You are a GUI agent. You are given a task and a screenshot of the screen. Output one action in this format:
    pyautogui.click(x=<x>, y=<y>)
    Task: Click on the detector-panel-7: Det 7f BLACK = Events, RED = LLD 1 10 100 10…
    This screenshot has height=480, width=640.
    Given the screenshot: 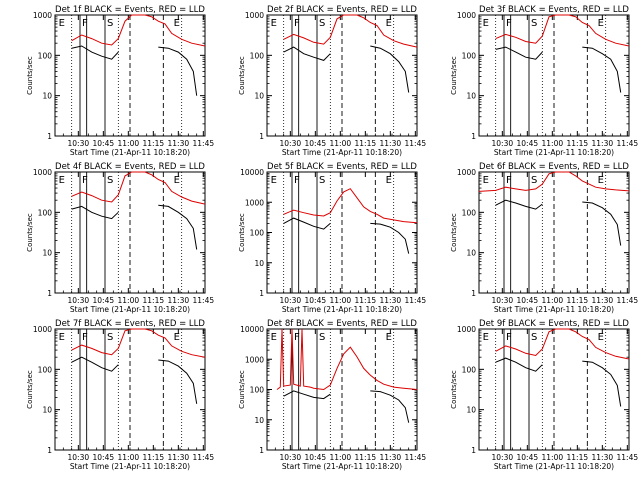 What is the action you would take?
    pyautogui.click(x=120, y=395)
    